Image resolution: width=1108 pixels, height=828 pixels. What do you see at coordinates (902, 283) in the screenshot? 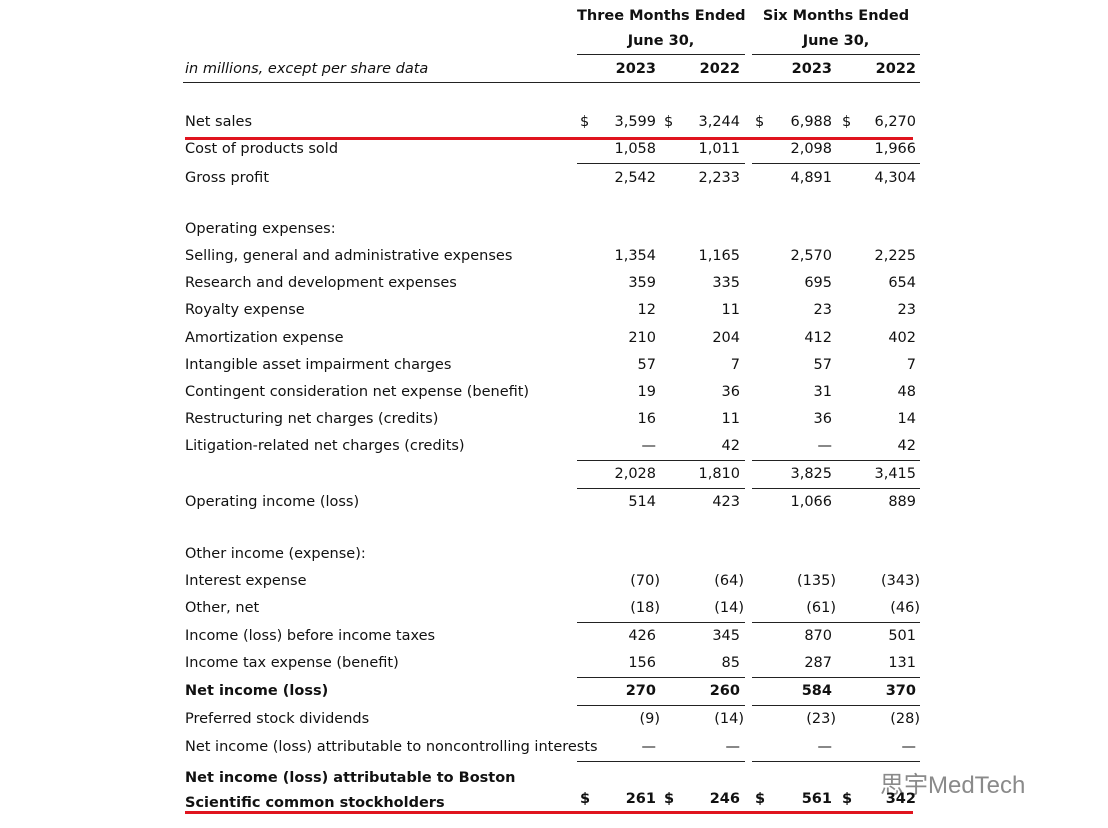
I see `cell-value: 654` at bounding box center [902, 283].